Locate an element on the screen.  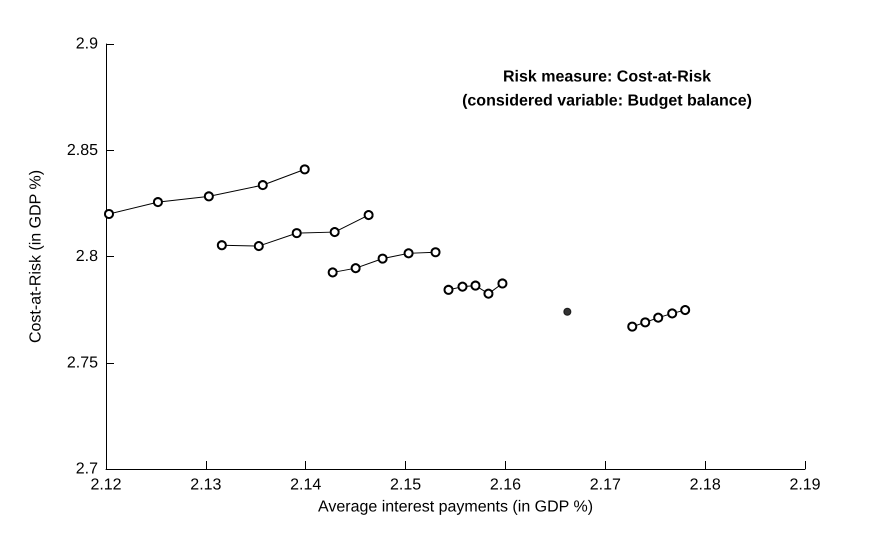
x-tick-label: 2.13 is located at coordinates (206, 485).